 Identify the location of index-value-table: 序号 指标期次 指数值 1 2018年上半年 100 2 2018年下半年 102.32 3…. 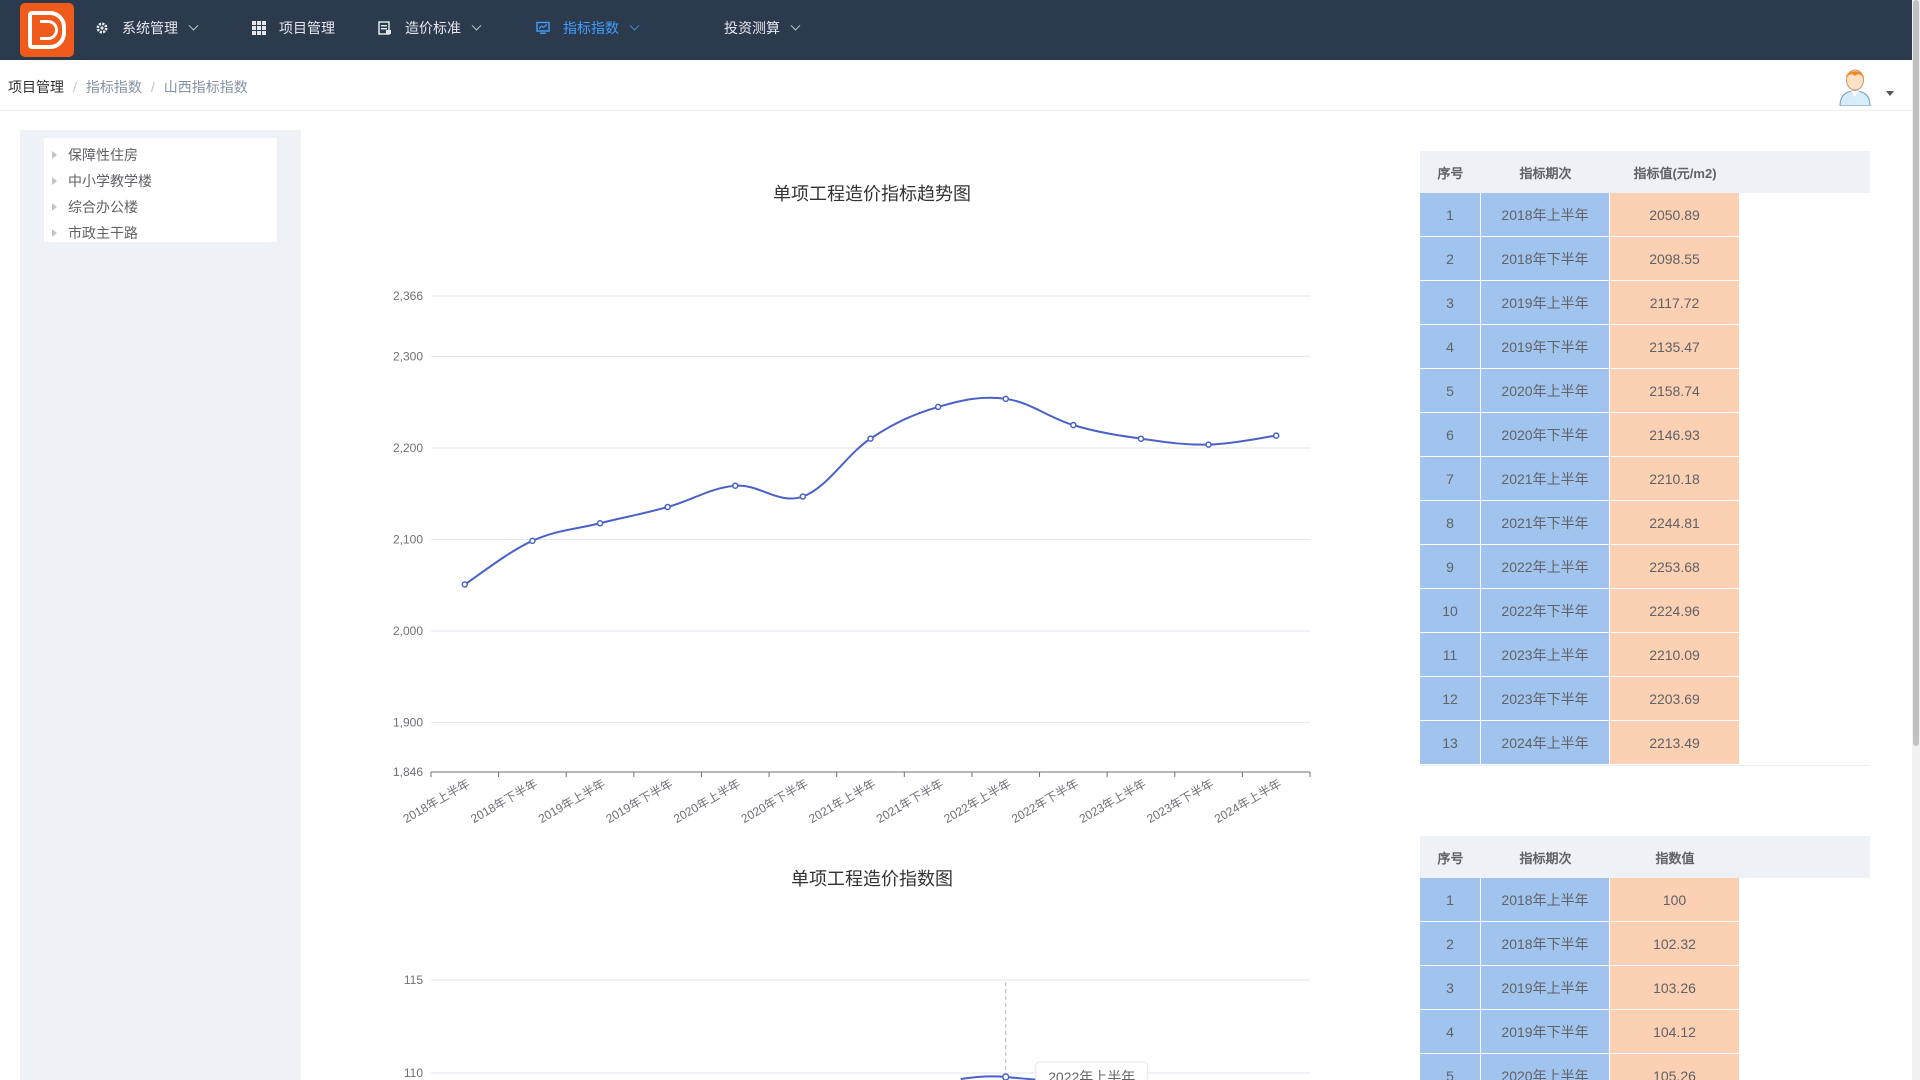
(1645, 958).